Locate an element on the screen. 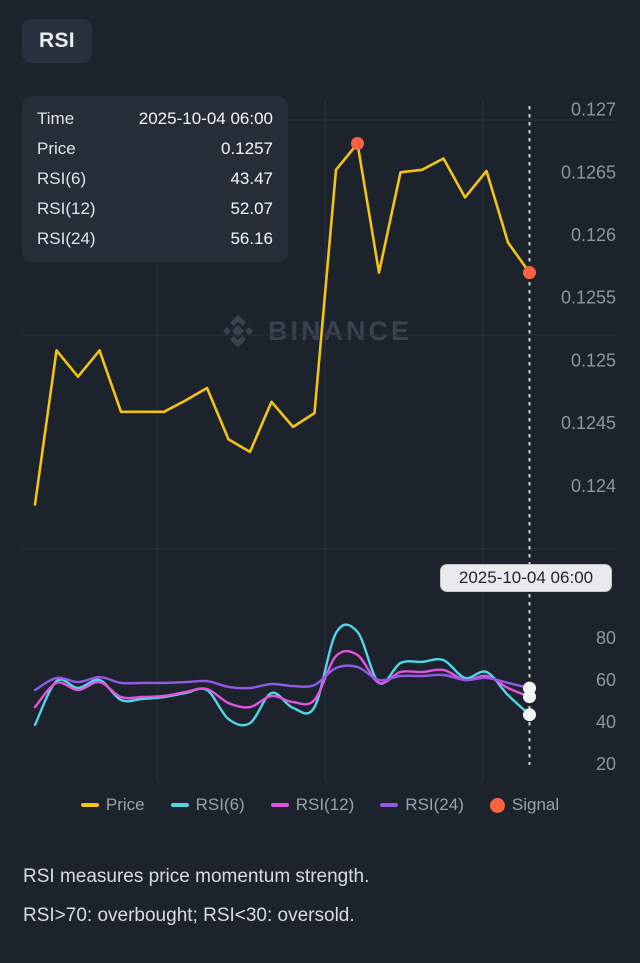 This screenshot has width=640, height=963. legend-item-signal: Signal is located at coordinates (524, 805).